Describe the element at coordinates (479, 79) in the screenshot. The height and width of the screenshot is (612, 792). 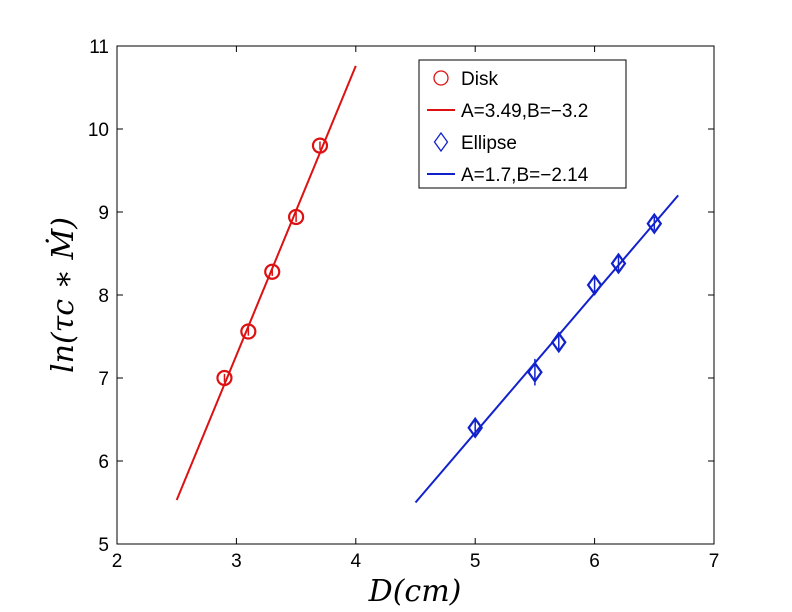
I see `legend-label: Disk` at that location.